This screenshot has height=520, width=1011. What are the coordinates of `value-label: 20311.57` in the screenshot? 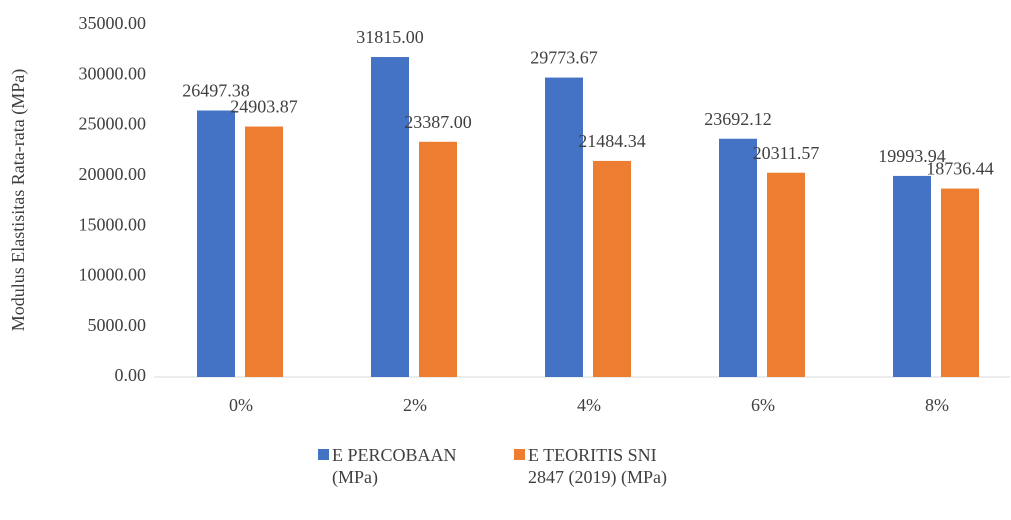 It's located at (786, 153).